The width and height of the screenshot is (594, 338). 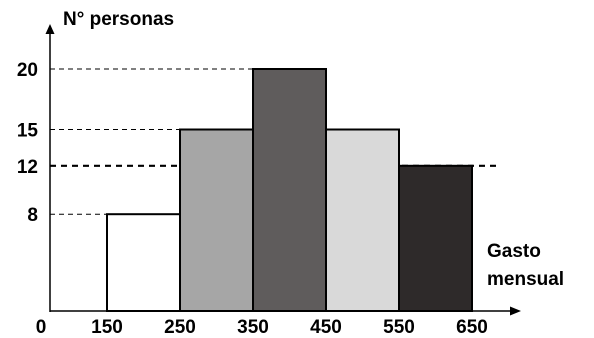 I want to click on x-axis-title-line-2: mensual, so click(x=525, y=279).